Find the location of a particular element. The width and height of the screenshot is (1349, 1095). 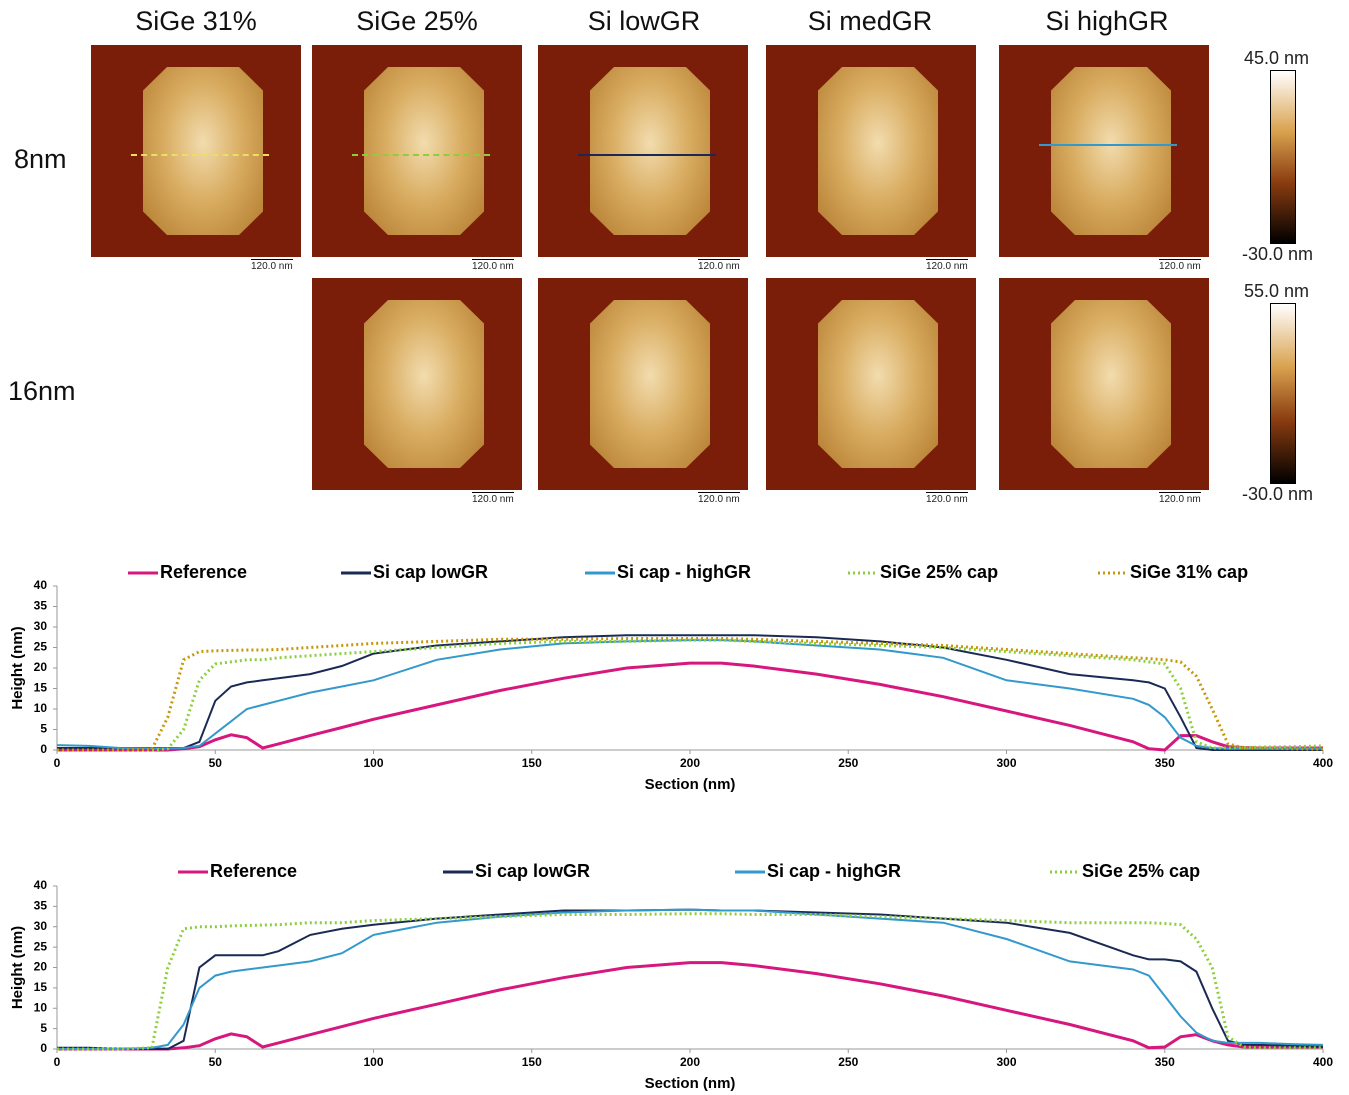

x-tick-label: 300 is located at coordinates (1006, 763).